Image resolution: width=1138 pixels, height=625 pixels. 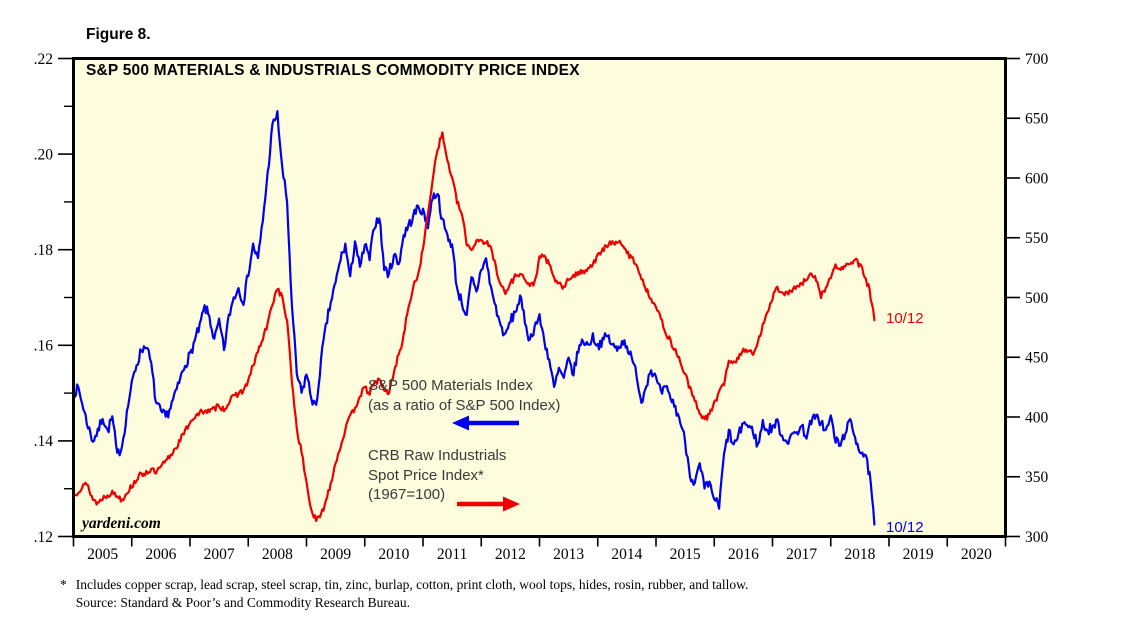 I want to click on x-axis-year-label: 2010, so click(x=393, y=554).